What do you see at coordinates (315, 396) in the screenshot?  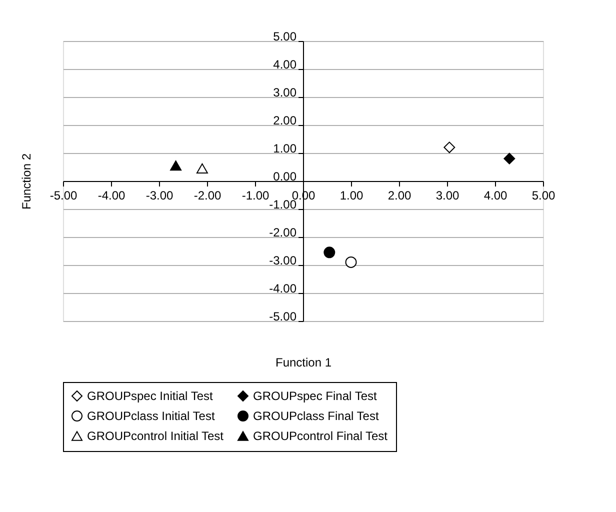 I see `legend-label: GROUPspec Final Test` at bounding box center [315, 396].